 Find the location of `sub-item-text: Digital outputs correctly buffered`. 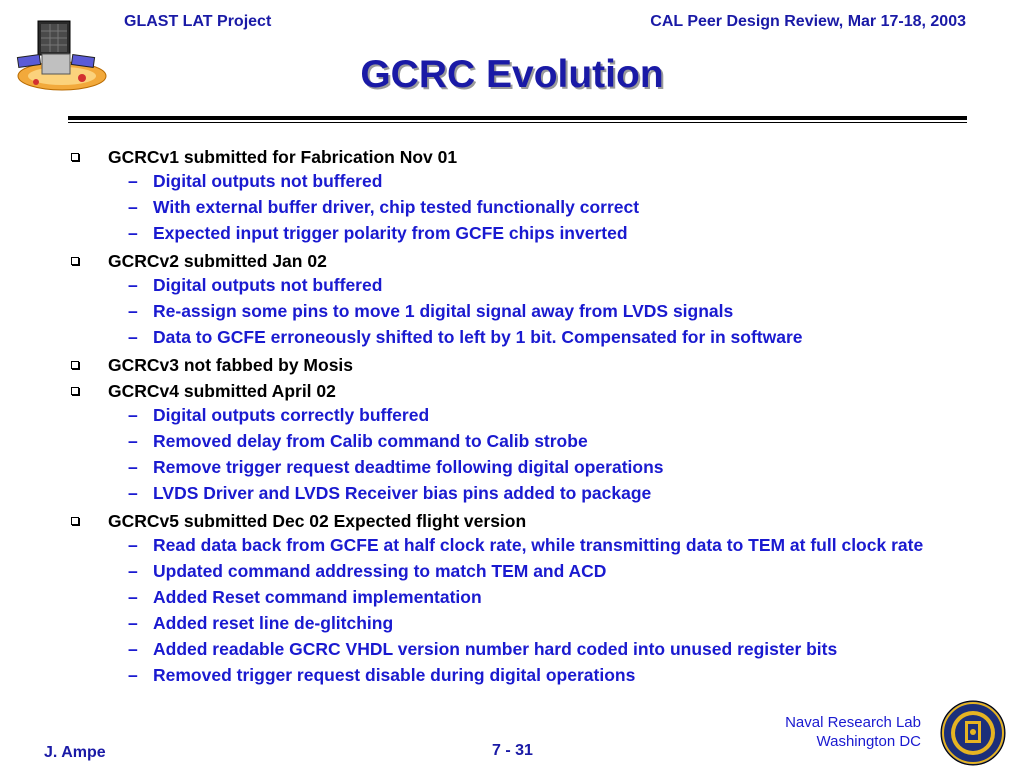

sub-item-text: Digital outputs correctly buffered is located at coordinates (291, 415).